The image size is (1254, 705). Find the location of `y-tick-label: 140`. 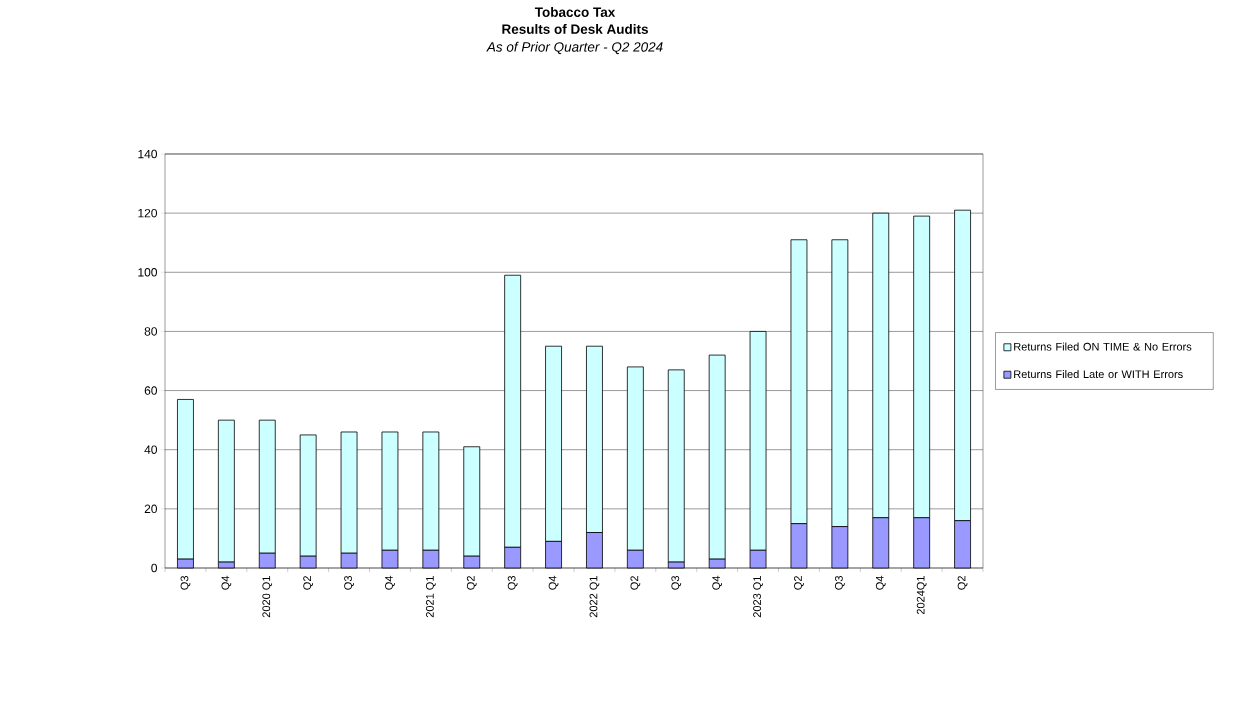

y-tick-label: 140 is located at coordinates (148, 154).